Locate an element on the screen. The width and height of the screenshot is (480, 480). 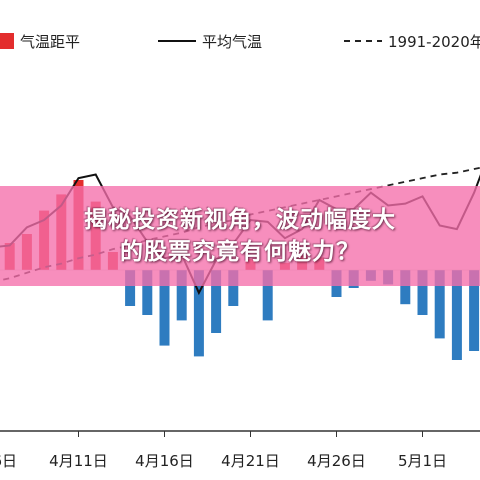
x-tick-label: 4月11日 is located at coordinates (78, 461).